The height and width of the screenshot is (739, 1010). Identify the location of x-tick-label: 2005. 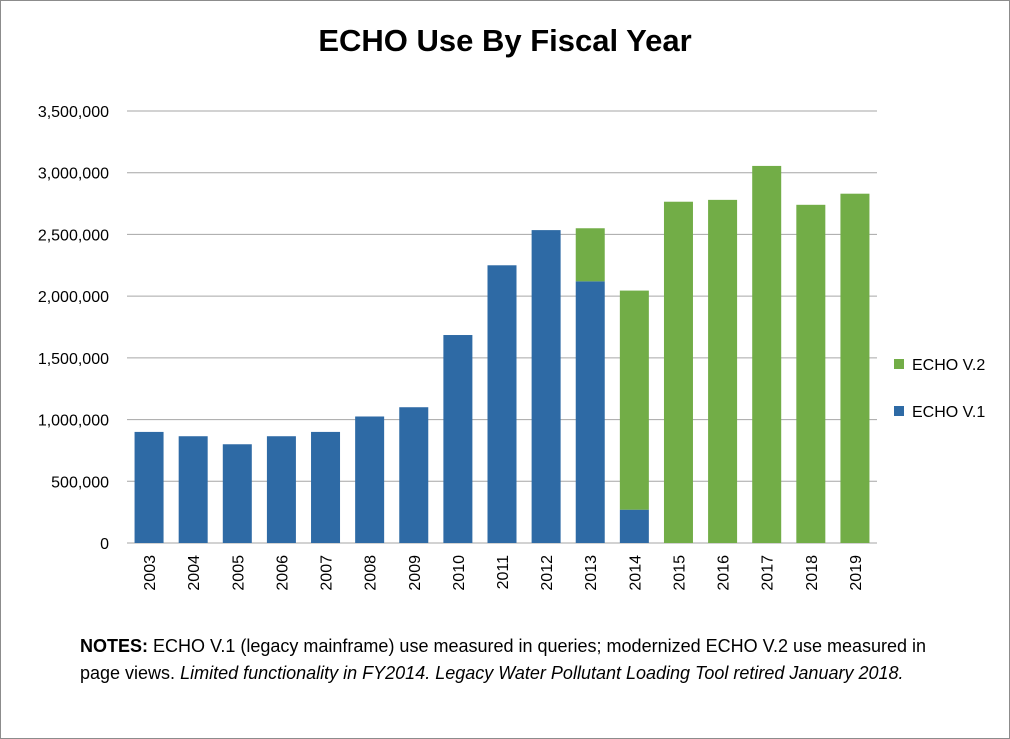
(238, 573).